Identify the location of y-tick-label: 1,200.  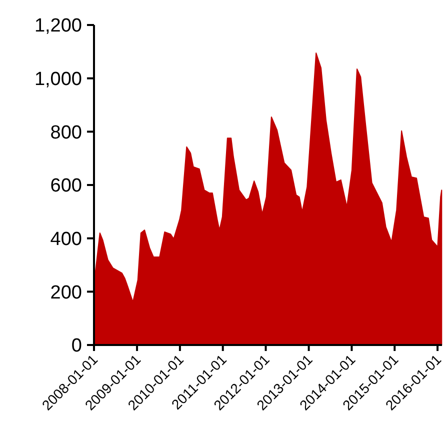
(58, 26).